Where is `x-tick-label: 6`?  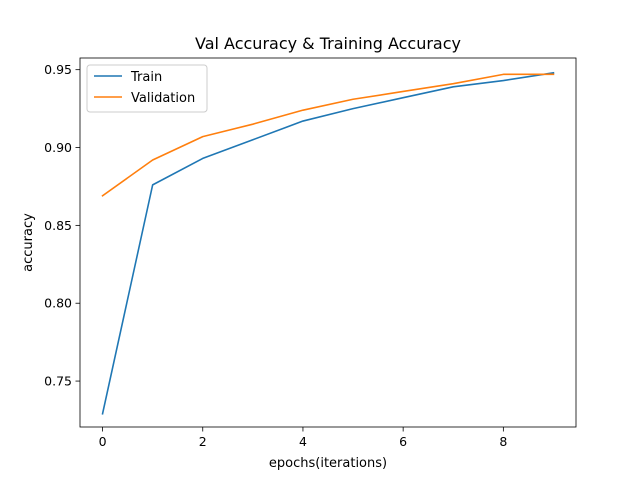 x-tick-label: 6 is located at coordinates (403, 441).